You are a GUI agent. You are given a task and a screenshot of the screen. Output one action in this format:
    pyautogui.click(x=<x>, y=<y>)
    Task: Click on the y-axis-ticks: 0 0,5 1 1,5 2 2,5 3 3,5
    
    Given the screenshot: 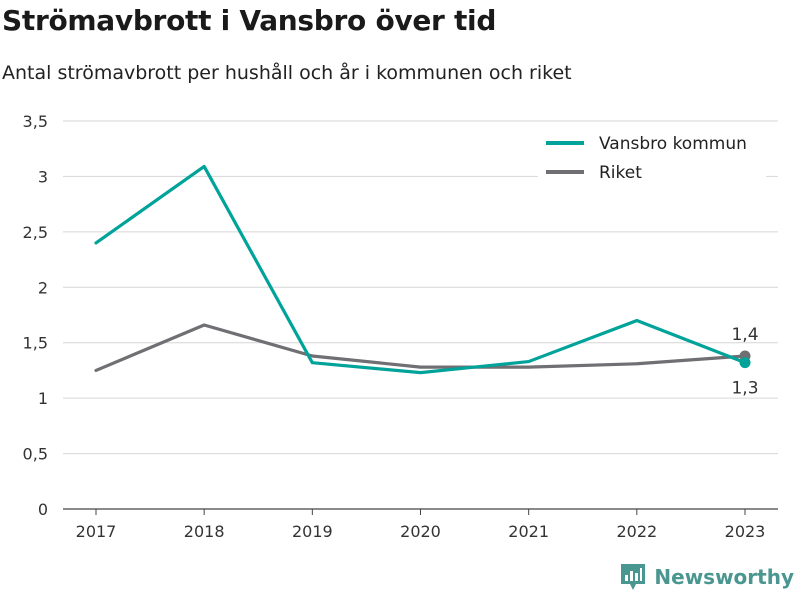 What is the action you would take?
    pyautogui.click(x=35, y=315)
    